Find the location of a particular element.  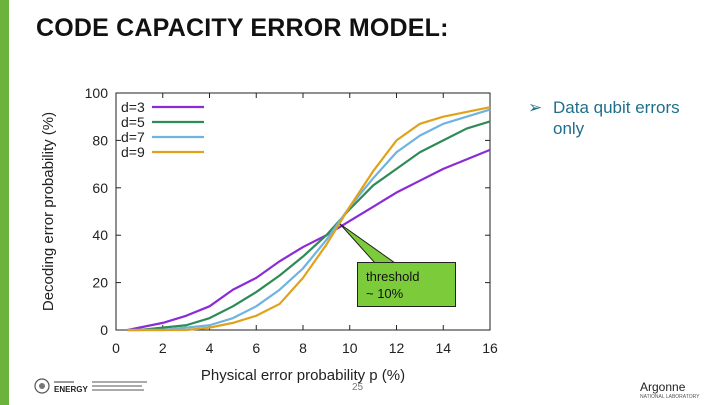

legend-label: d=3 is located at coordinates (133, 107).